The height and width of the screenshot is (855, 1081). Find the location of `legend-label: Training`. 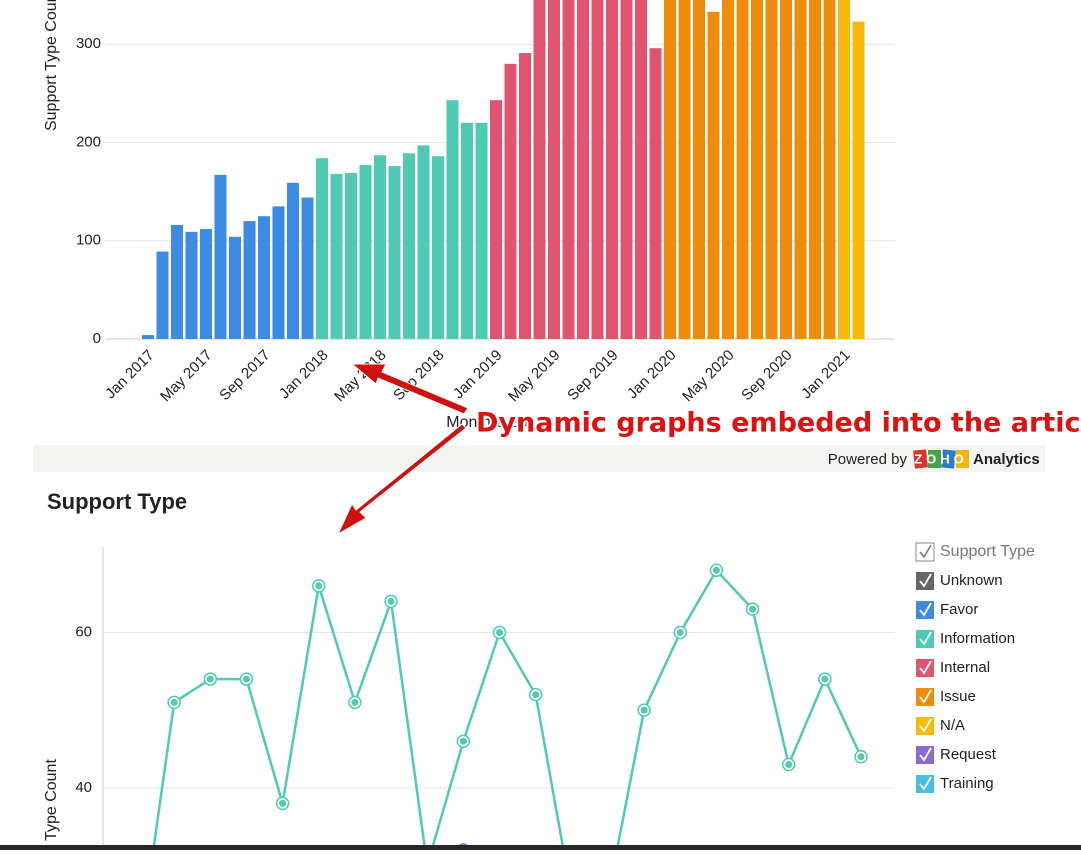

legend-label: Training is located at coordinates (967, 783).